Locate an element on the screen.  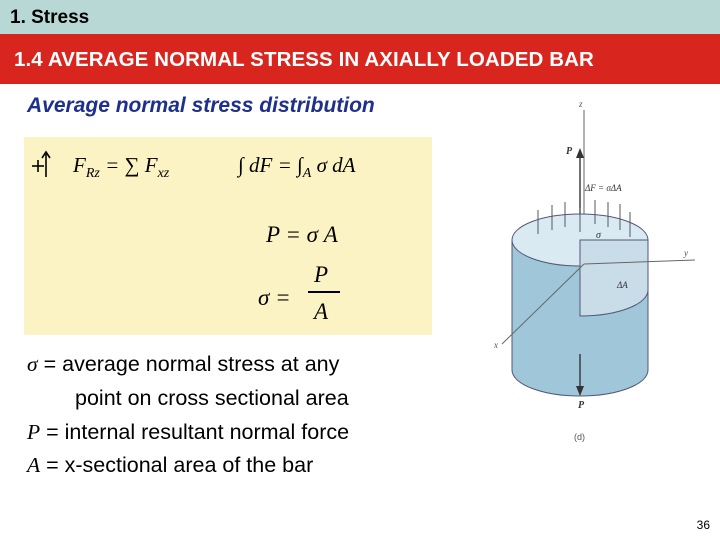
chapter-bar: 1. Stress is located at coordinates (360, 17).